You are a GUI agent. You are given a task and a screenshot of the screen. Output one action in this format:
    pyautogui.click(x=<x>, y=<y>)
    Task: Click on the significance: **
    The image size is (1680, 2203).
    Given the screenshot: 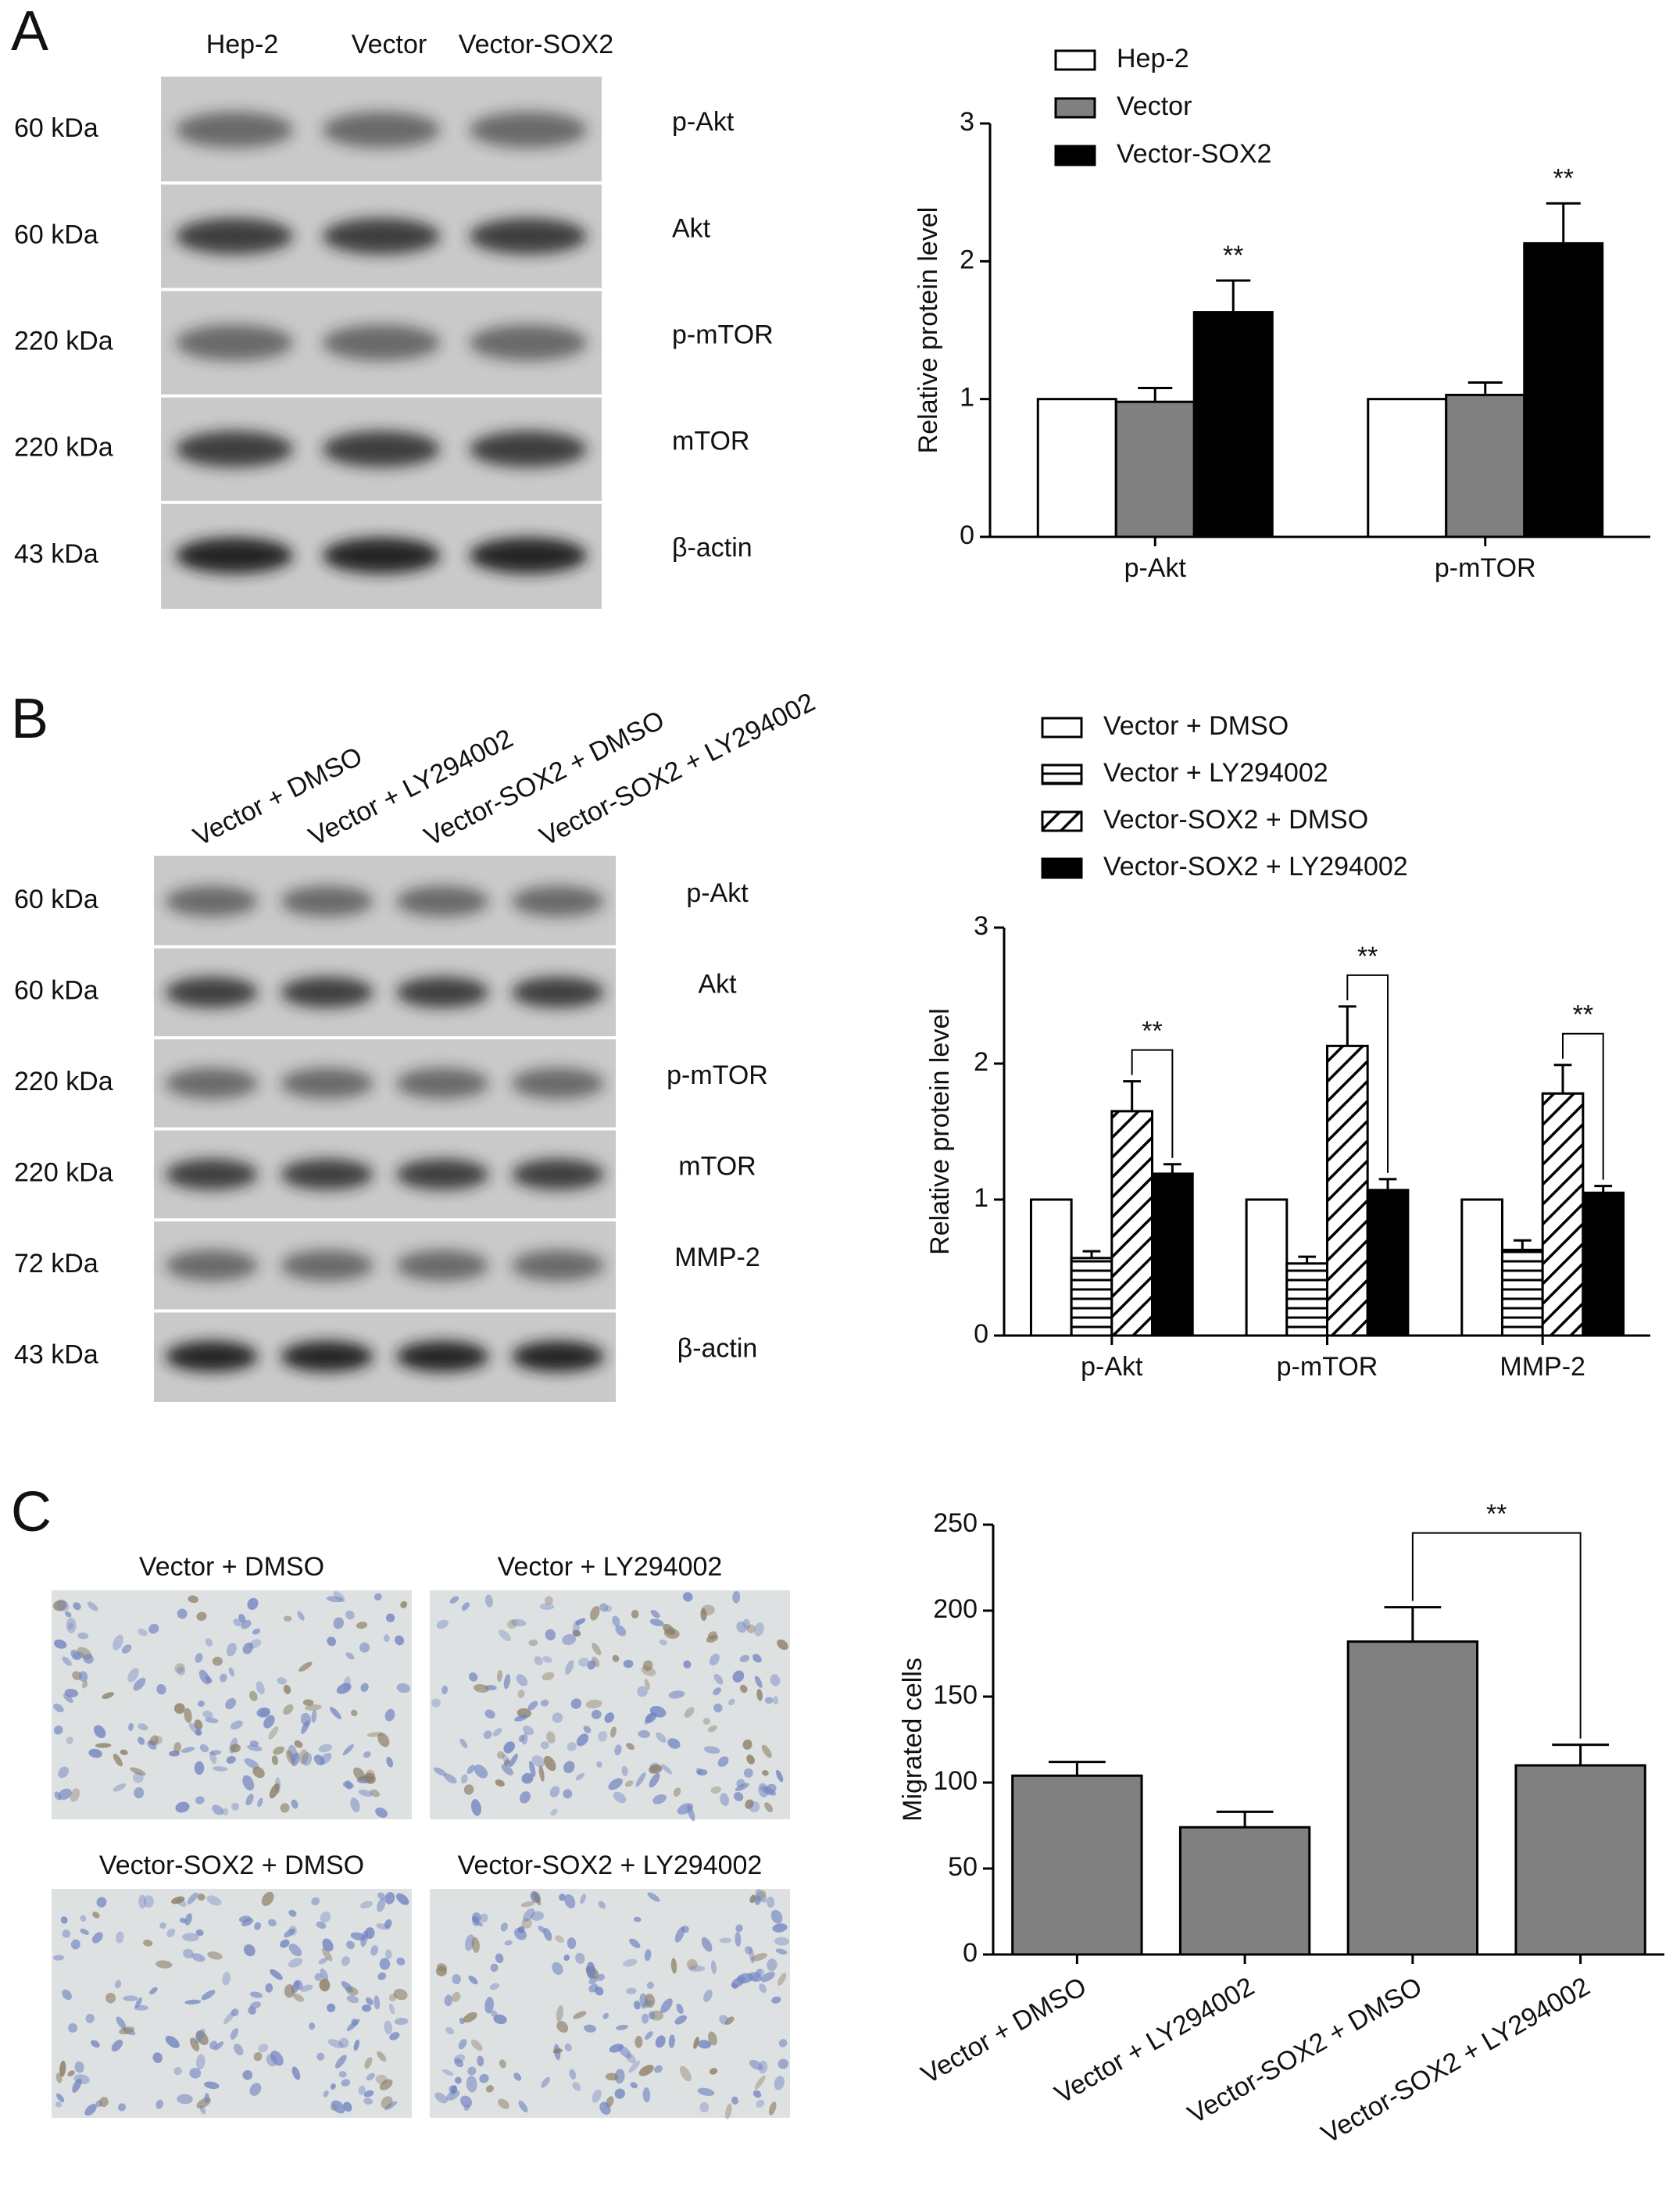 What is the action you would take?
    pyautogui.click(x=1367, y=956)
    